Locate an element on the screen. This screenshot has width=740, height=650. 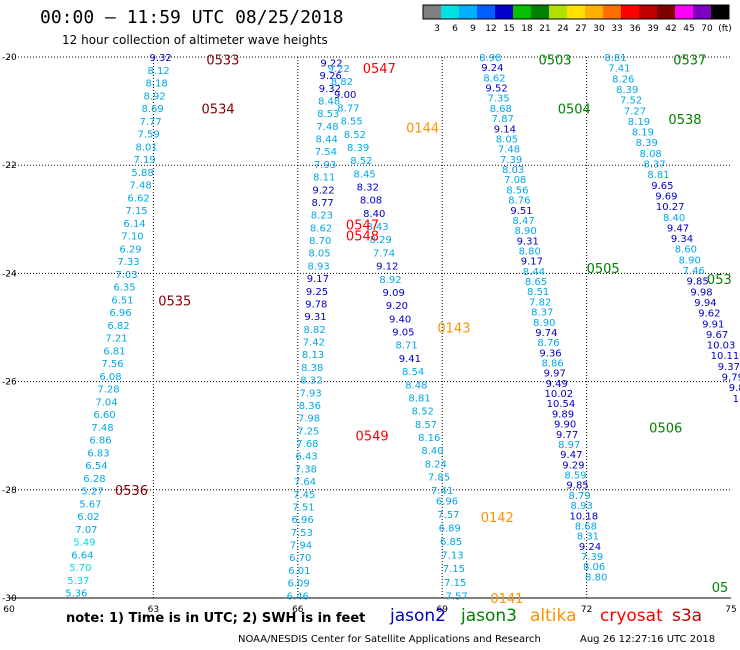
wave-height-value: 7.04 is located at coordinates (106, 402).